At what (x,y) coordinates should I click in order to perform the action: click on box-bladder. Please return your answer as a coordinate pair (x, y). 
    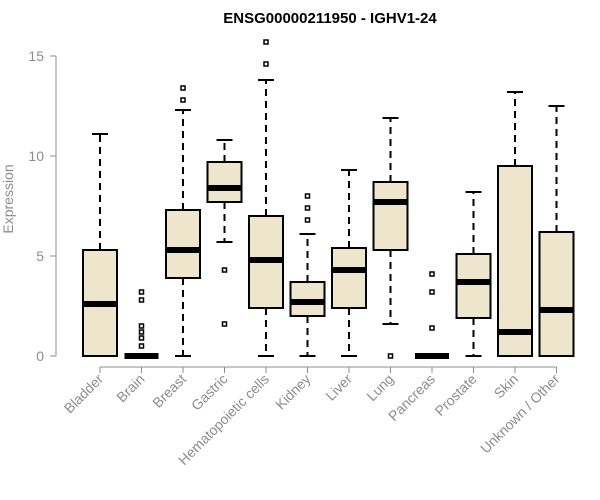
    Looking at the image, I should click on (100, 245).